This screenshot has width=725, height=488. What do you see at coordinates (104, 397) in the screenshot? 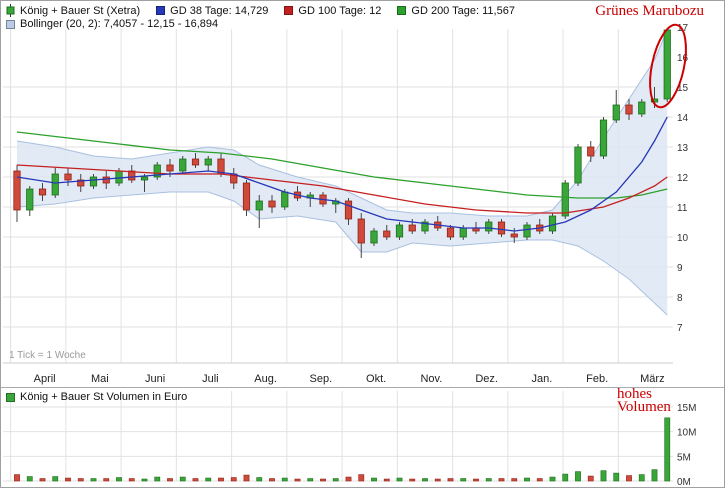
I see `volume-title: König + Bauer St Volumen in Euro` at bounding box center [104, 397].